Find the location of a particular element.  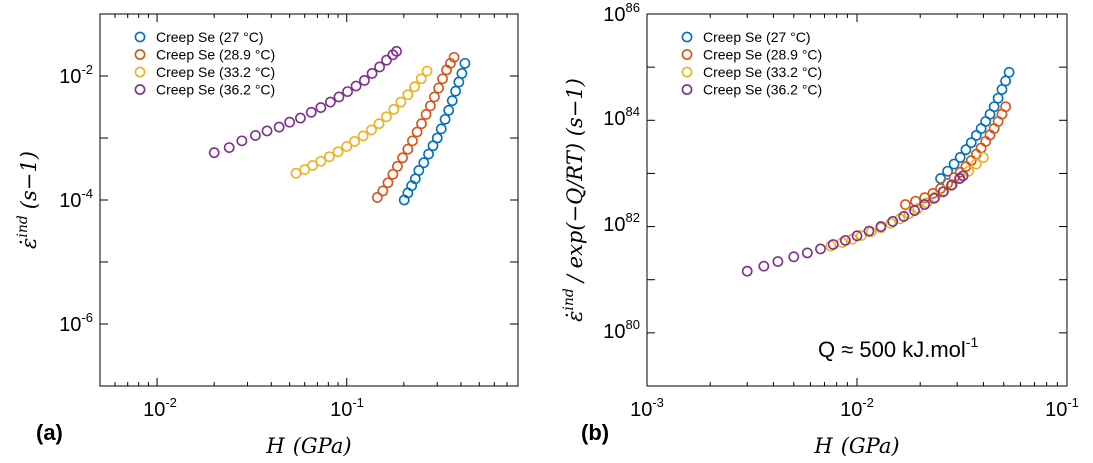

x-axis-label-b: H (GPa) is located at coordinates (856, 446).